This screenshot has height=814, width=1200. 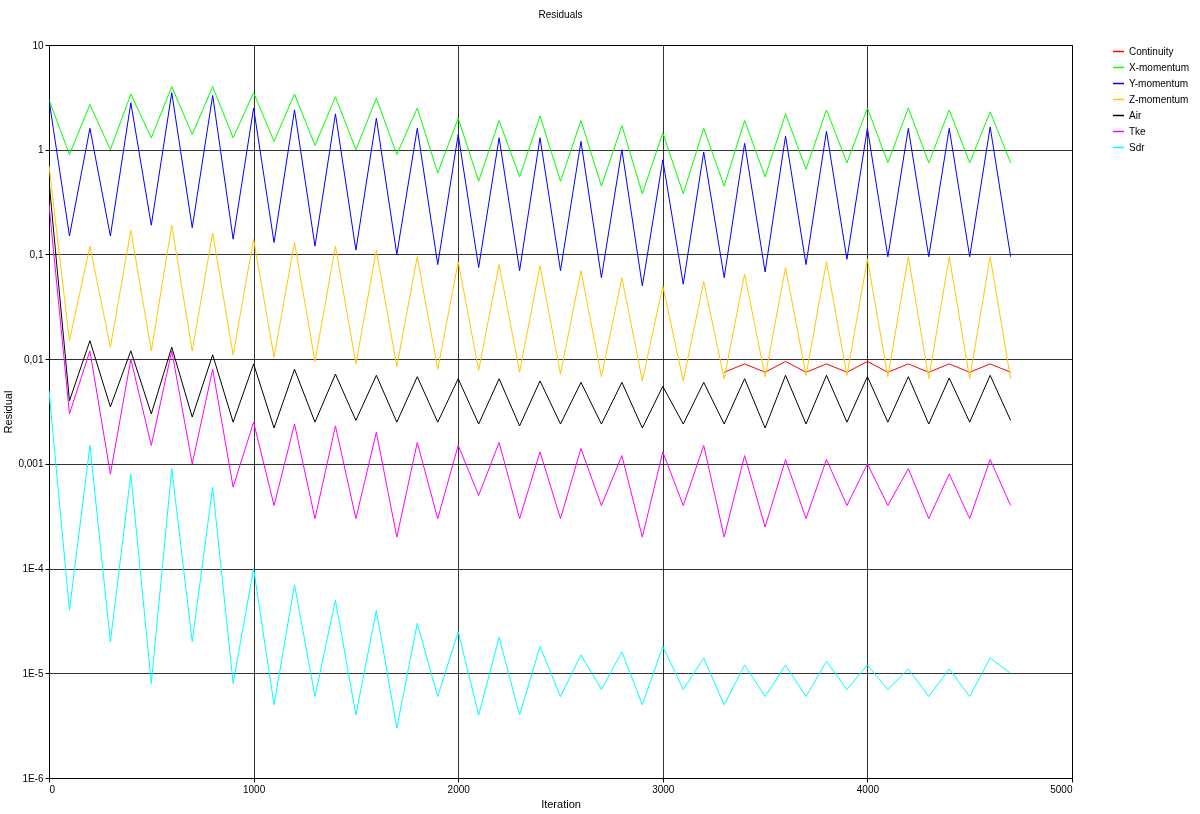 I want to click on y-tick-label: 0,1, so click(x=36, y=254).